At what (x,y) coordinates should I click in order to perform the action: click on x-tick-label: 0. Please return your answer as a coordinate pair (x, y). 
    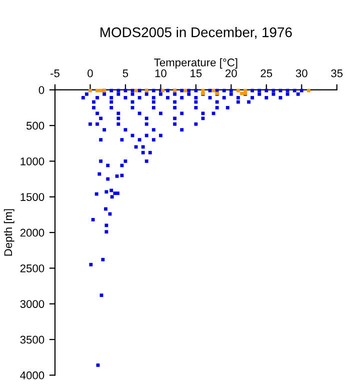
    Looking at the image, I should click on (90, 73).